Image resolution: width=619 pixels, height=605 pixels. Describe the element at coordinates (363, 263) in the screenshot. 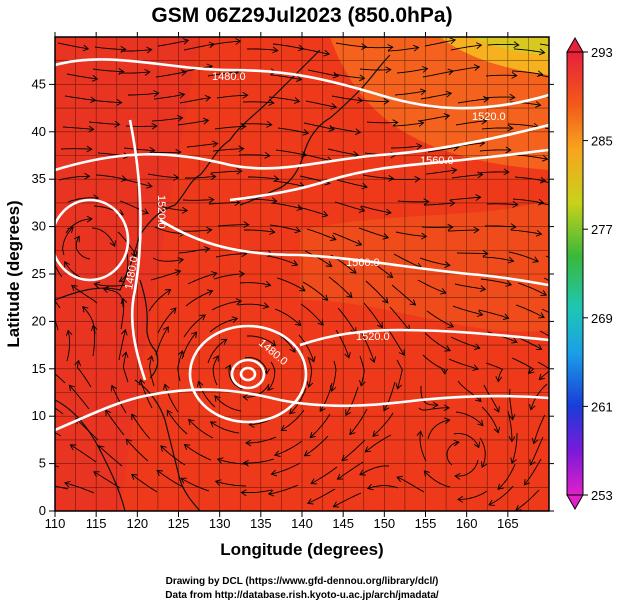

I see `contour-label: 1560.0` at that location.